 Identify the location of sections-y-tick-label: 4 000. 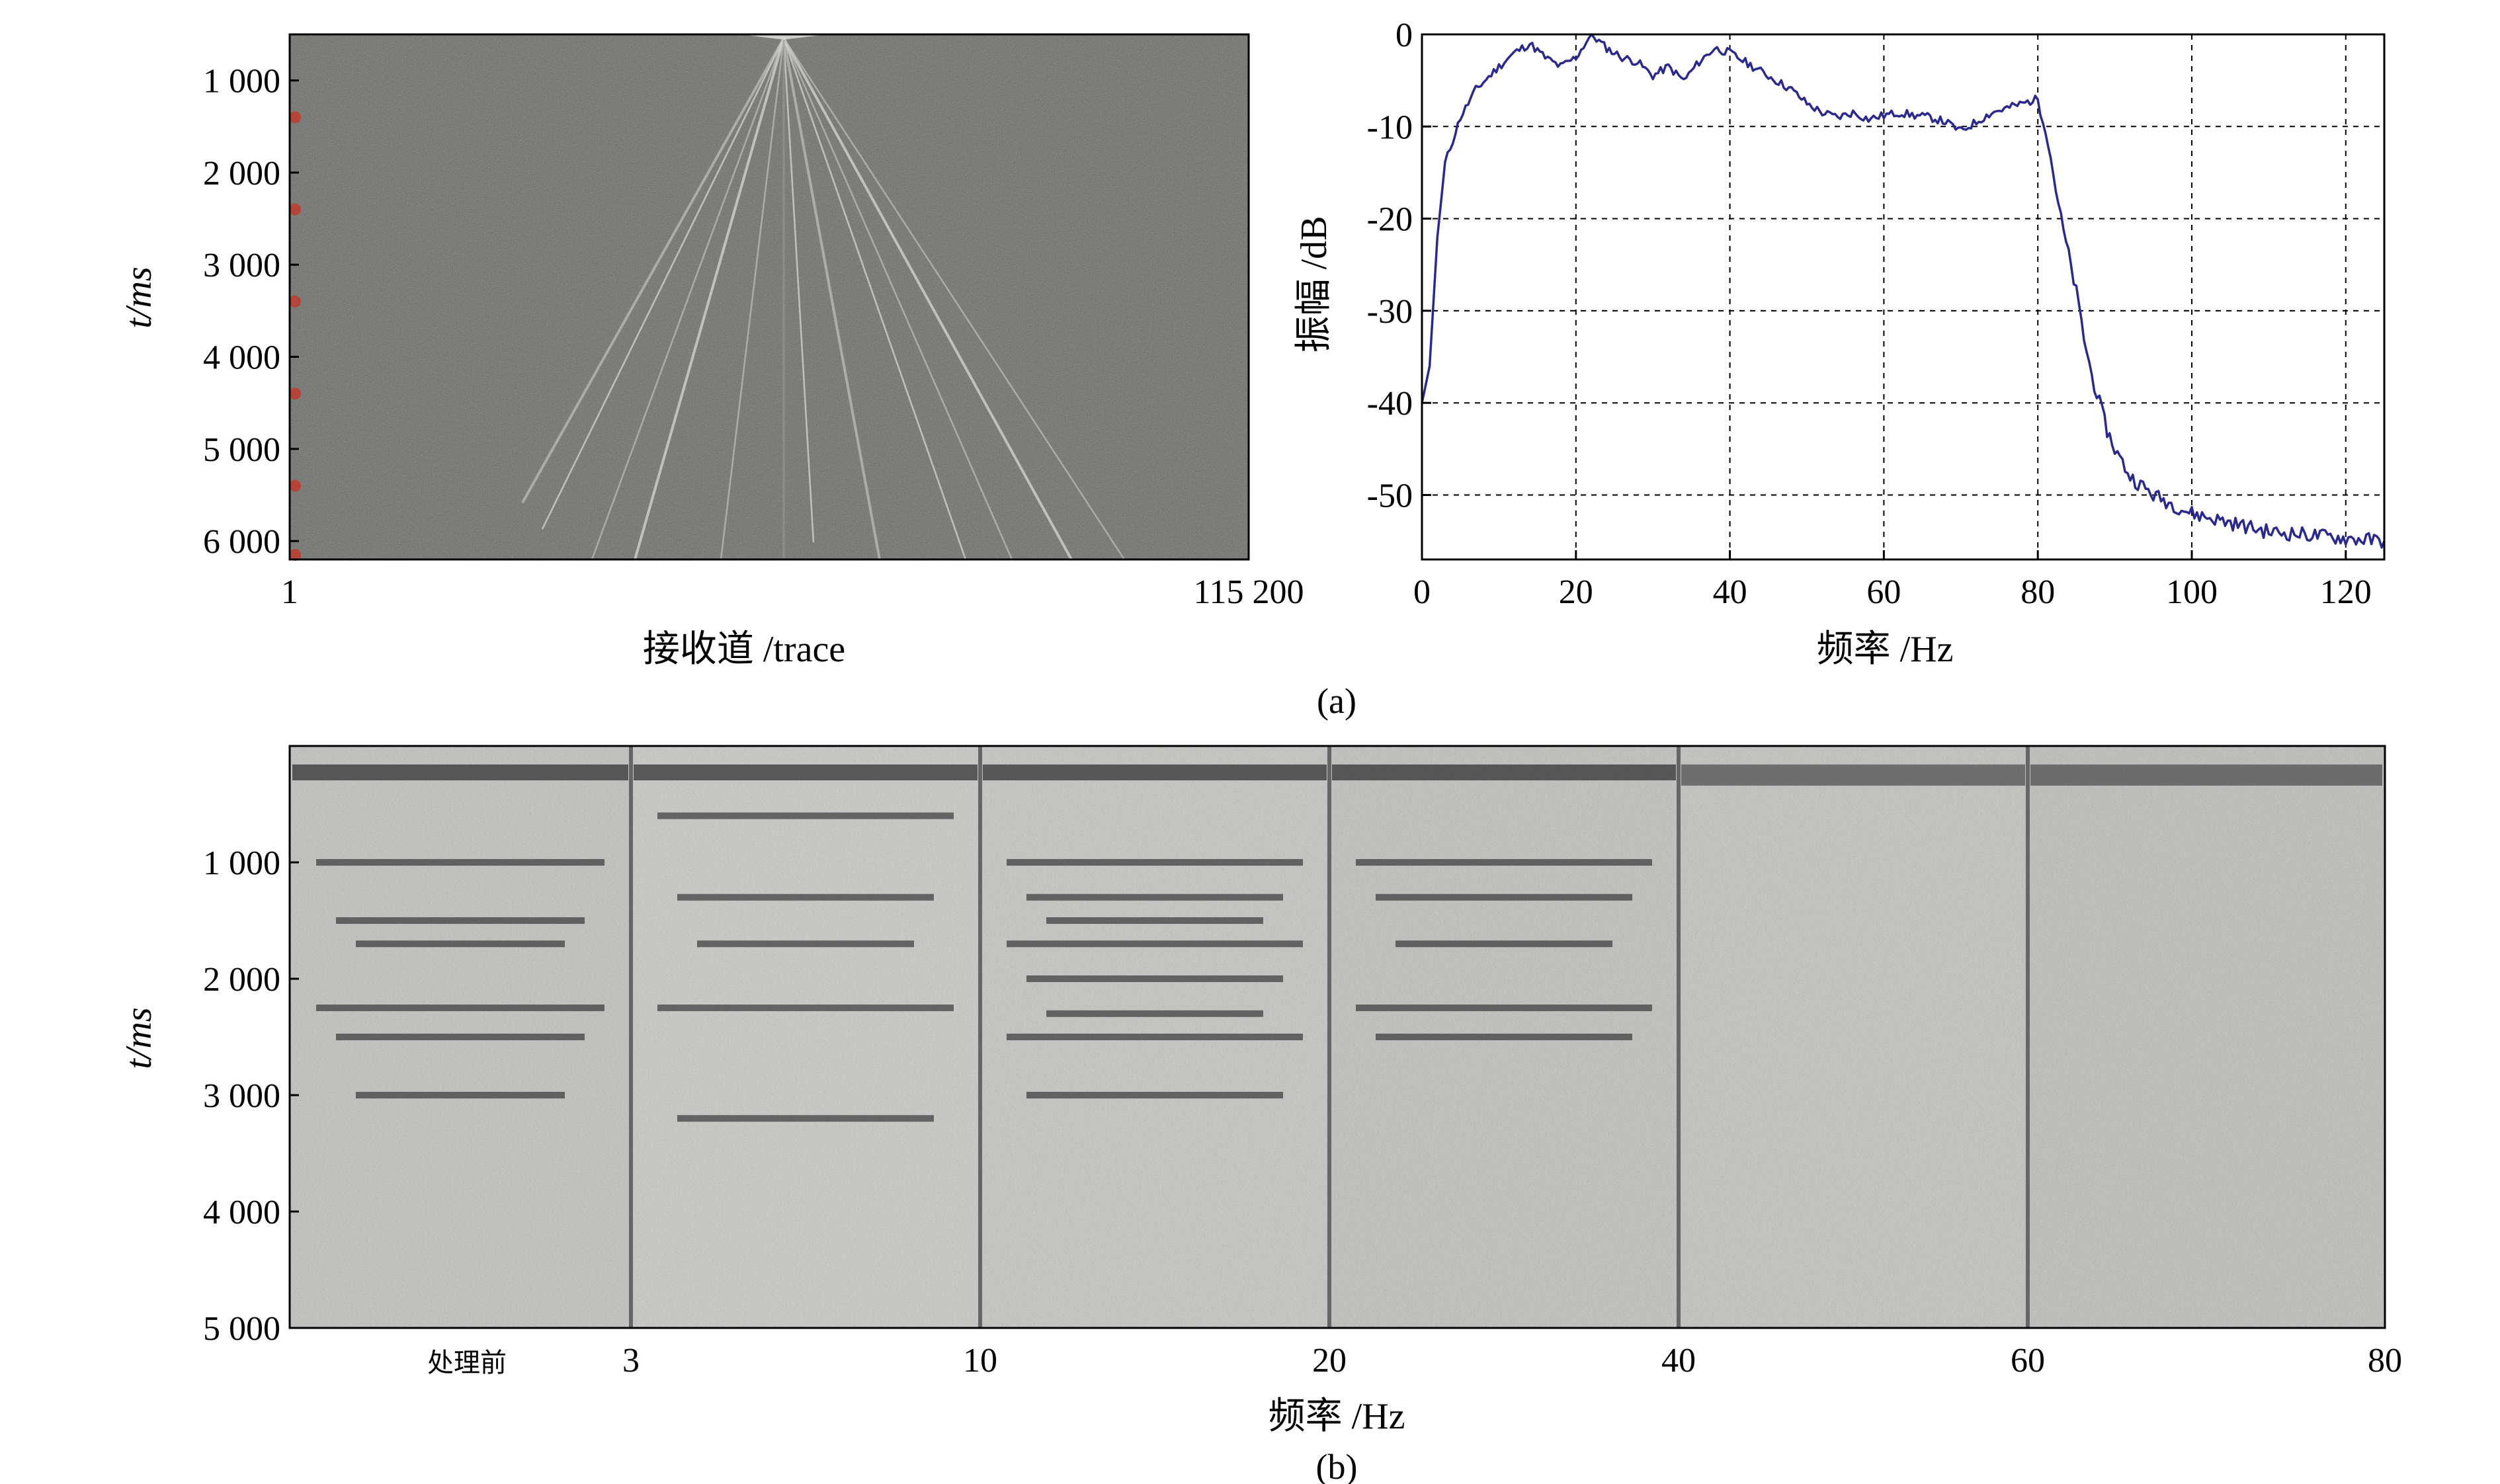
(242, 1213).